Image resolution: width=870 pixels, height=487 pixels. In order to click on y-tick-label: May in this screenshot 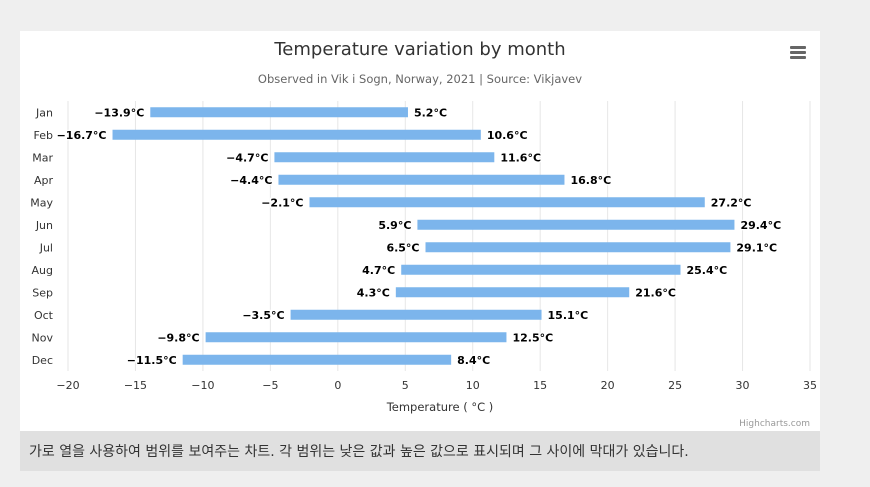, I will do `click(41, 202)`.